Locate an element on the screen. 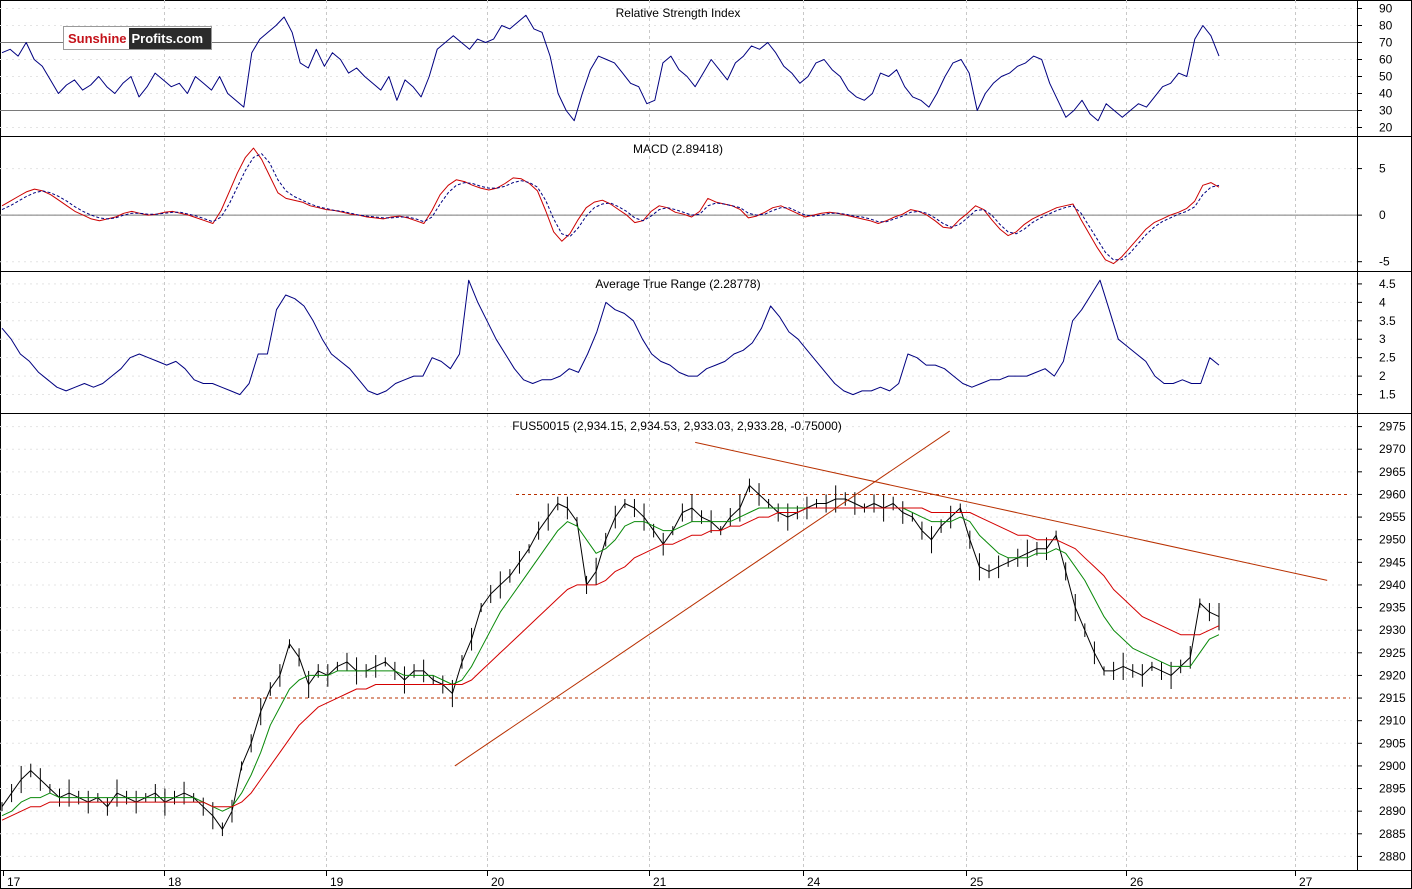  y-tick-label: 3.5 is located at coordinates (1387, 321).